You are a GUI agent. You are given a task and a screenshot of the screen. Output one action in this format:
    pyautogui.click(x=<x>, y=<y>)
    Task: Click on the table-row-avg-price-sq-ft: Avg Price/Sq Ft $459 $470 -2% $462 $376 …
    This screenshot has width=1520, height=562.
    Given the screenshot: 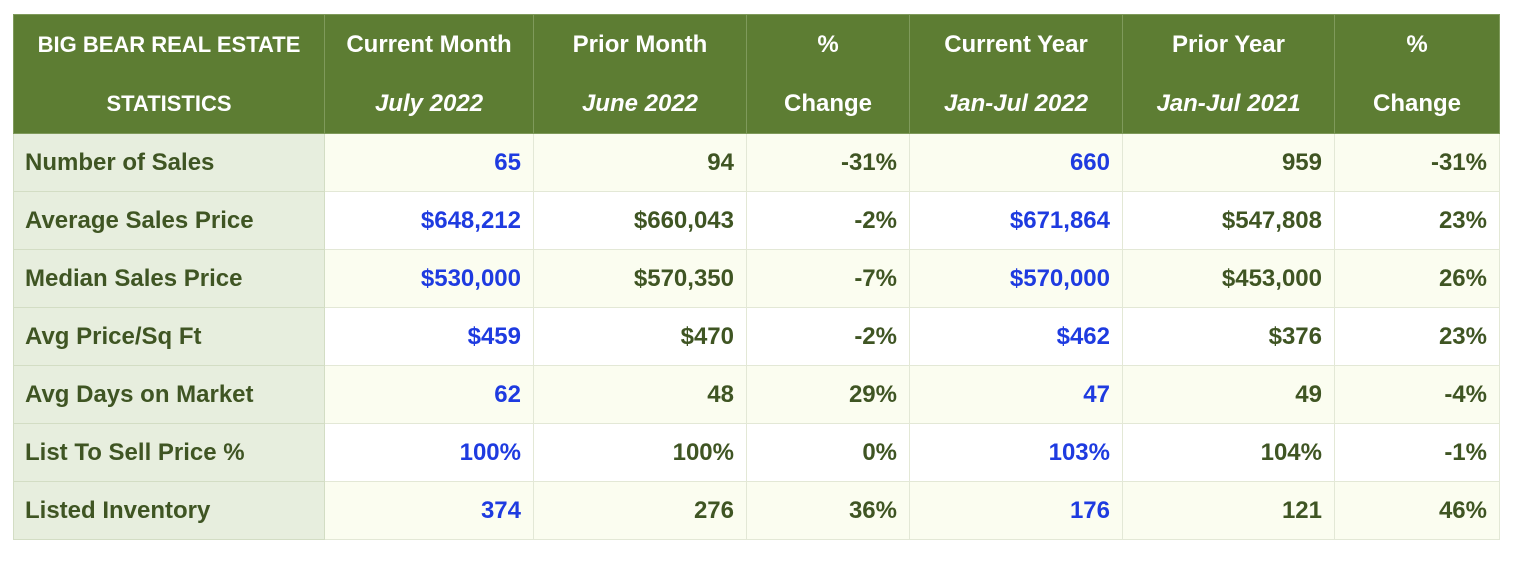 What is the action you would take?
    pyautogui.click(x=756, y=336)
    